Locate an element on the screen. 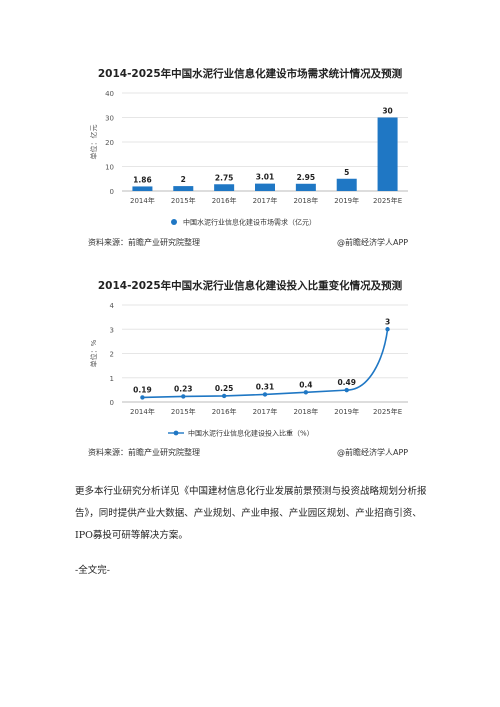  bar-chart-title: 2014-2025年中国水泥行业信息化建设市场需求统计情况及预测 is located at coordinates (250, 74).